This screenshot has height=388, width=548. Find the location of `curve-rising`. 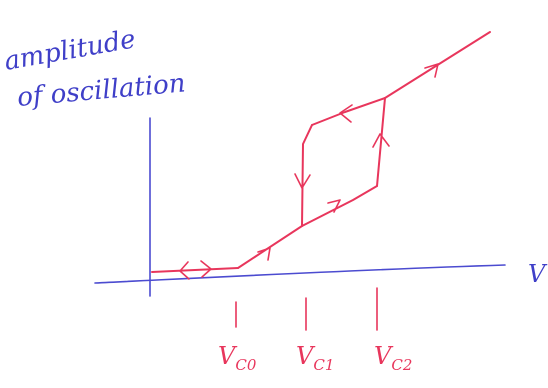

curve-rising is located at coordinates (270, 247).